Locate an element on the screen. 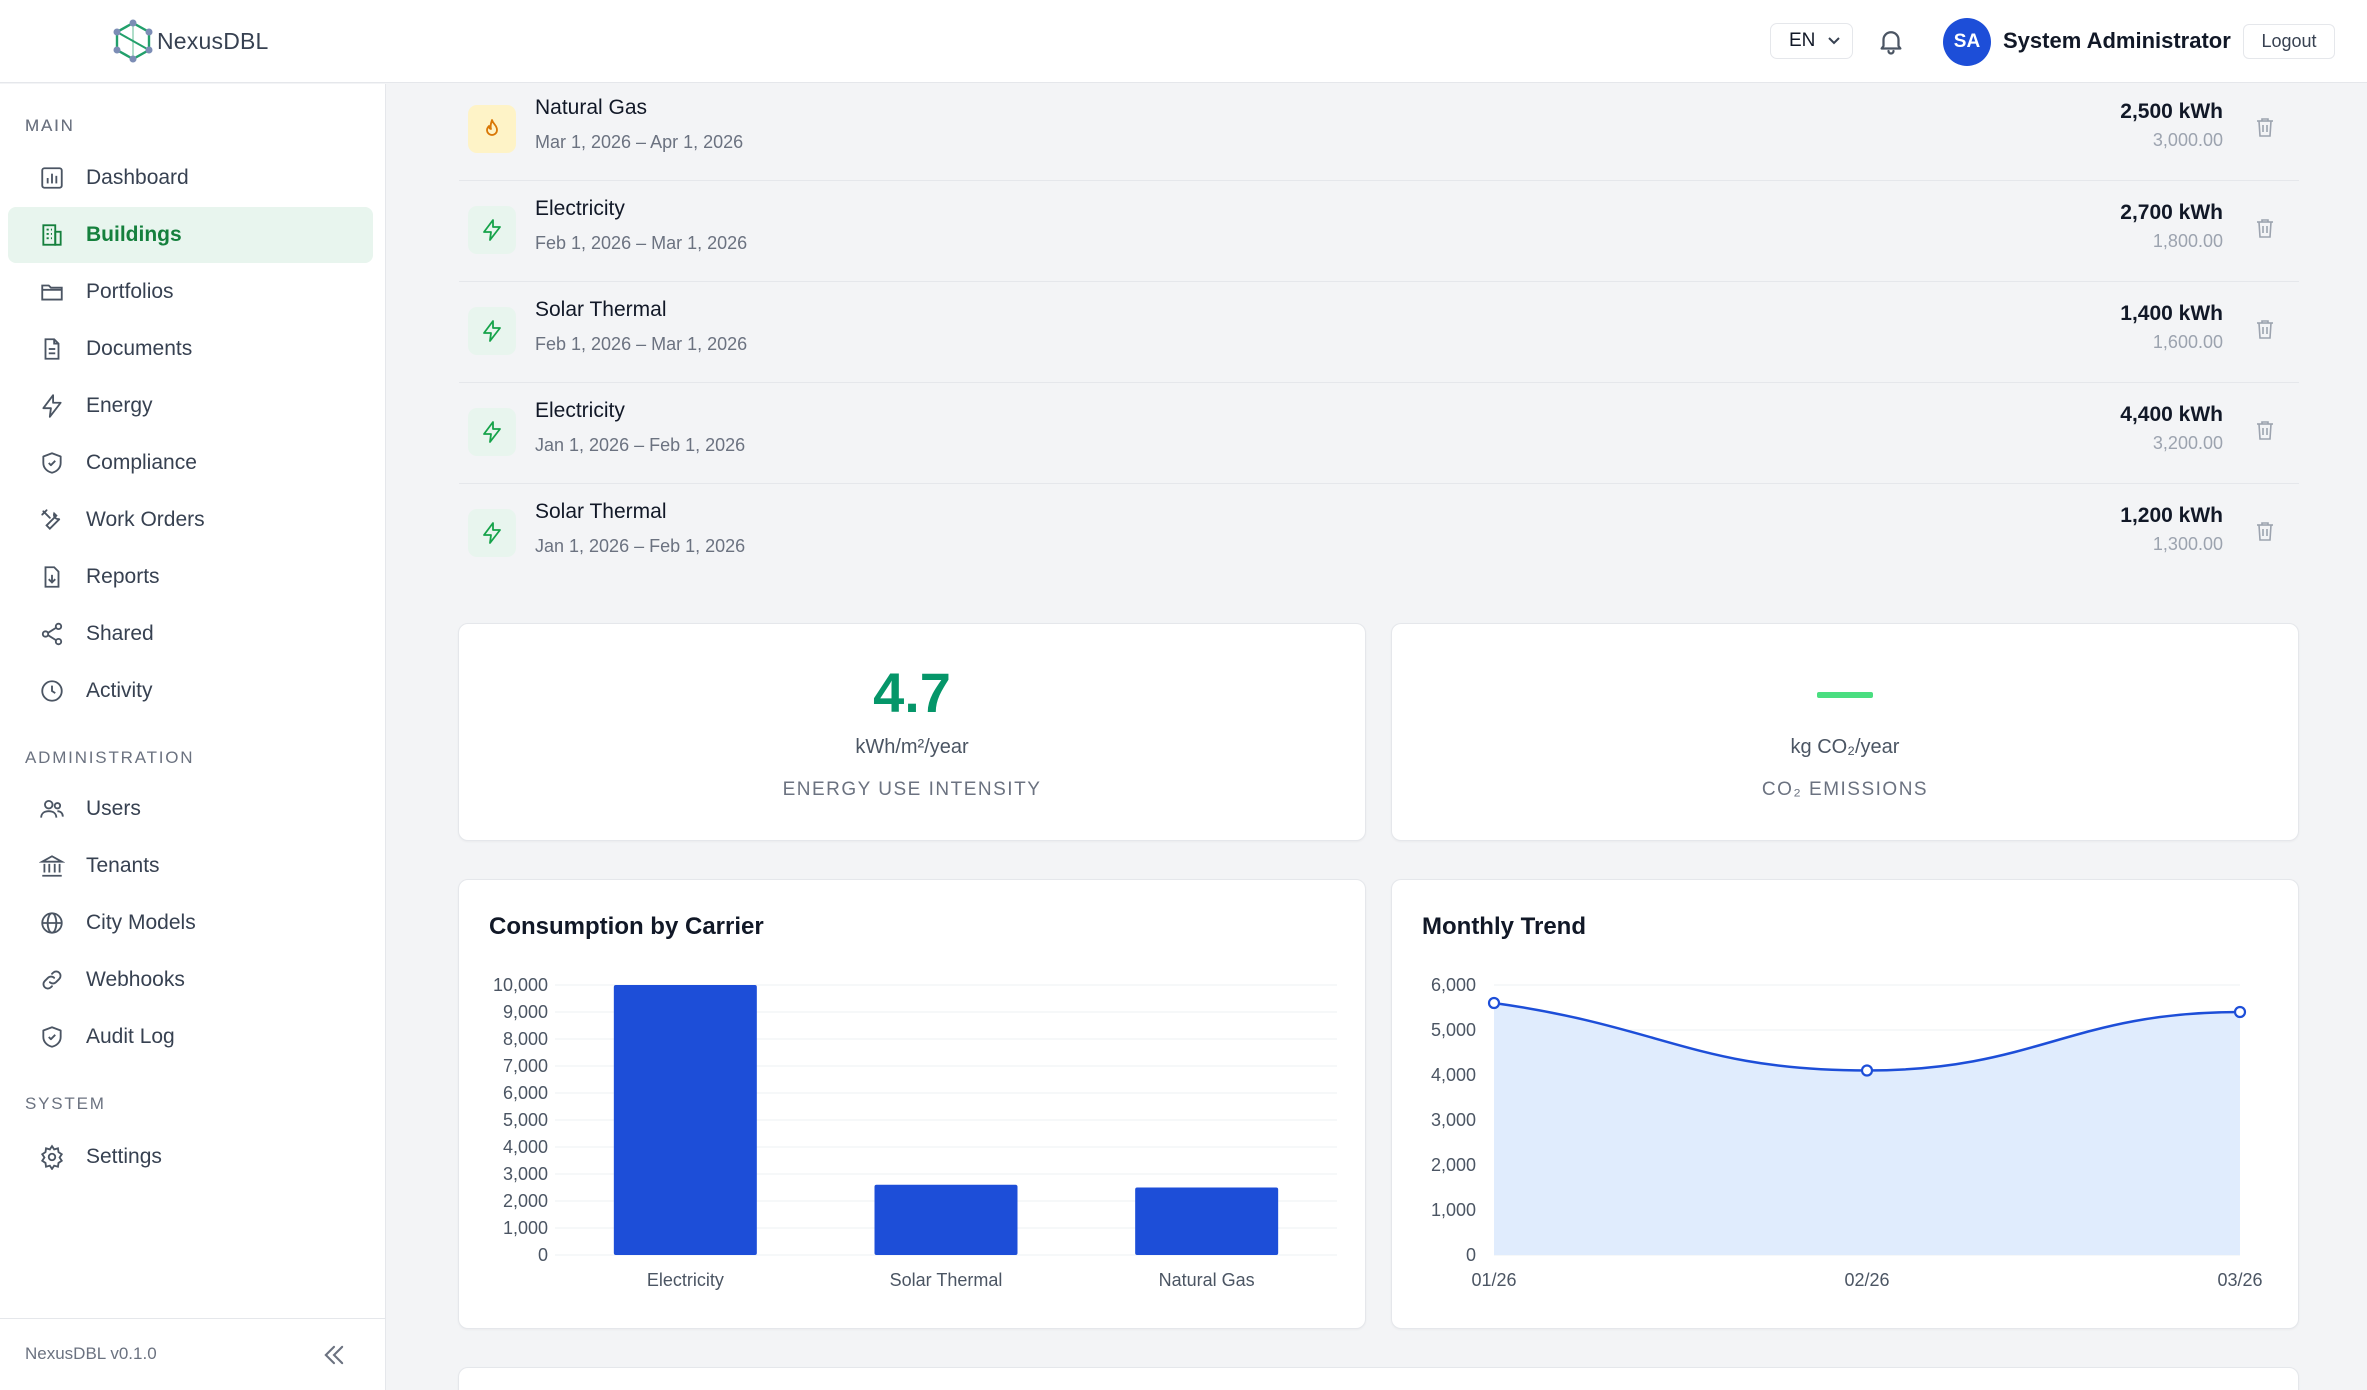  sidebar-item-shared: Shared is located at coordinates (190, 634).